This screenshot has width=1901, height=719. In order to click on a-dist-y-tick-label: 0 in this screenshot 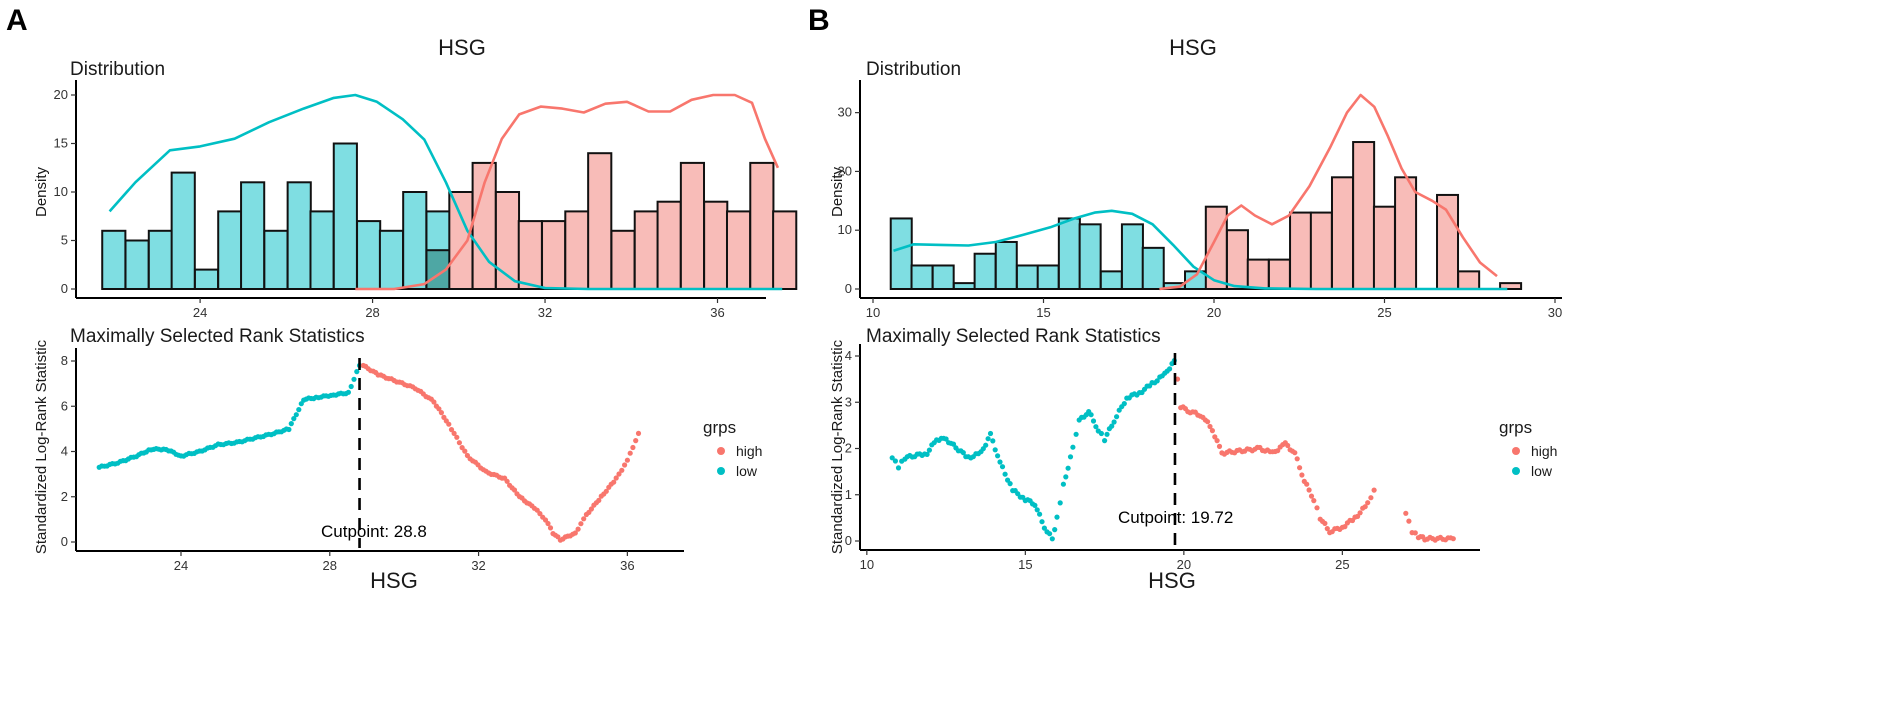, I will do `click(64, 288)`.